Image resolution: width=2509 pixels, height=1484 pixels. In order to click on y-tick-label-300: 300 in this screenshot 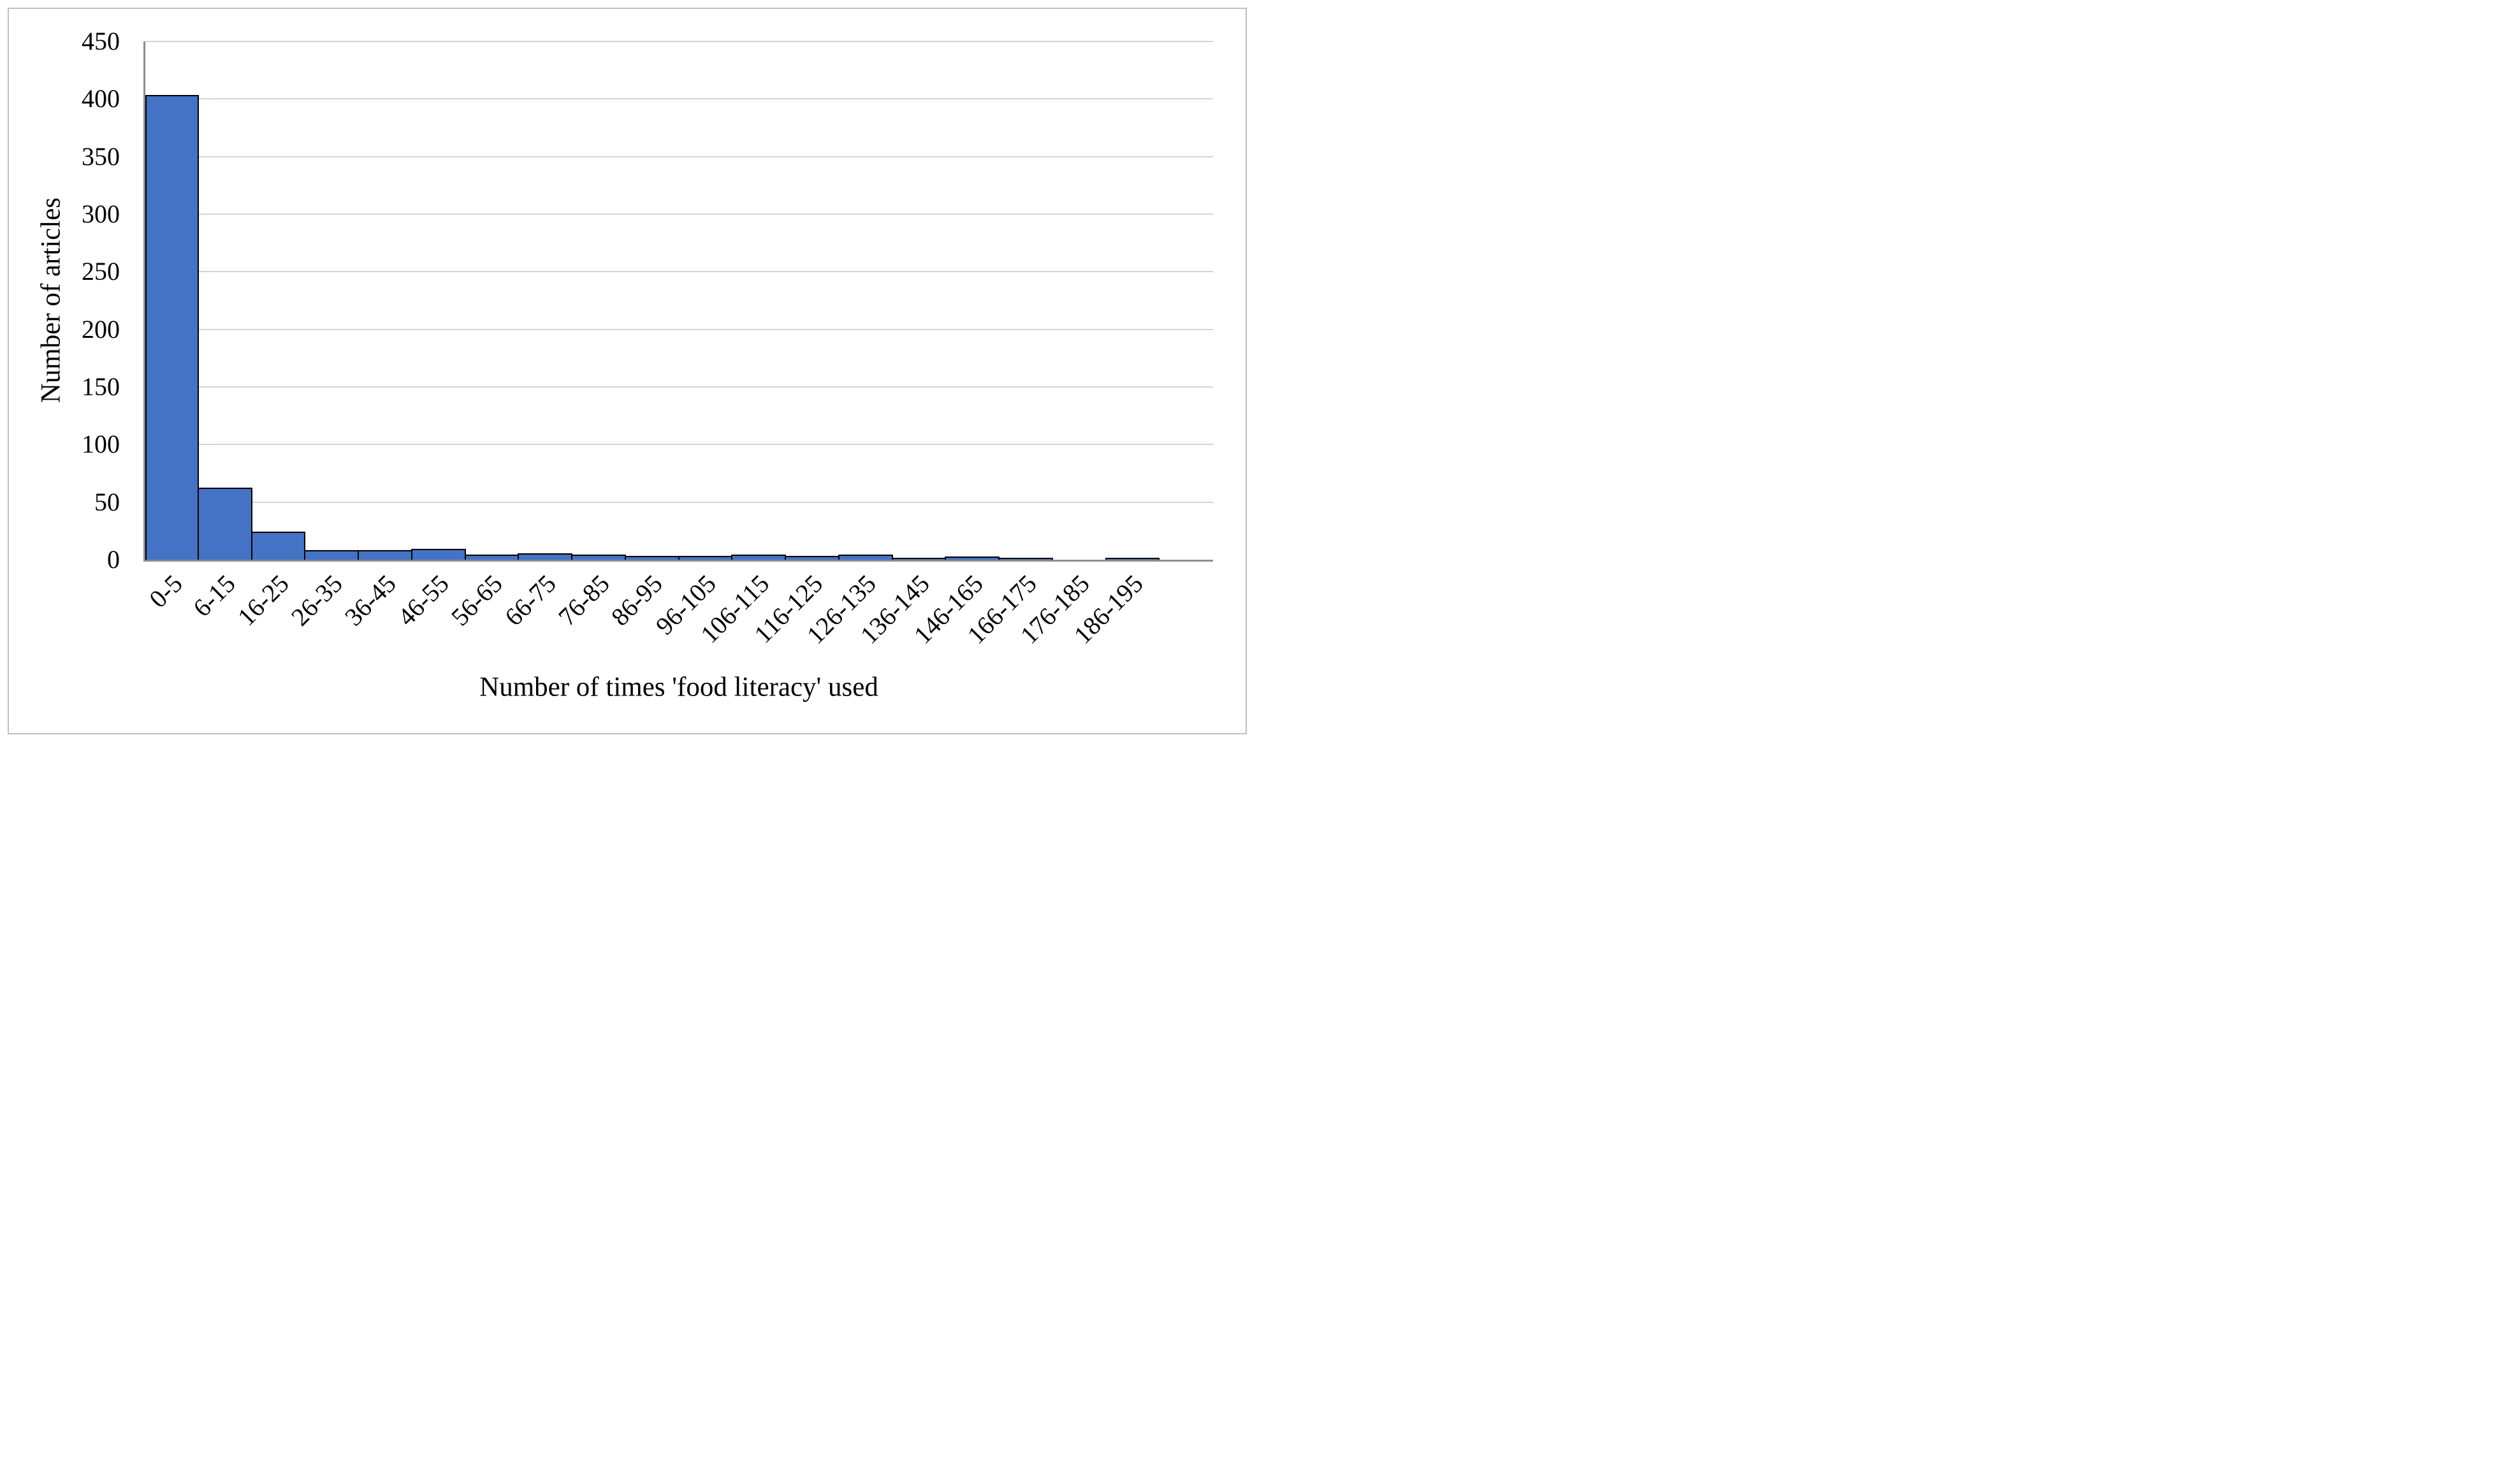, I will do `click(101, 214)`.